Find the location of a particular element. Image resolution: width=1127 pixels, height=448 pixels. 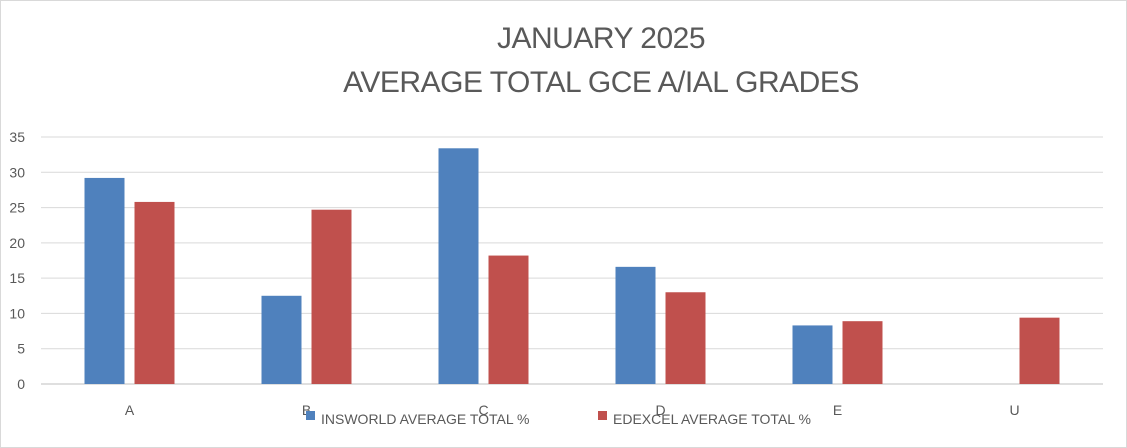

y-tick-label: 30 is located at coordinates (17, 172).